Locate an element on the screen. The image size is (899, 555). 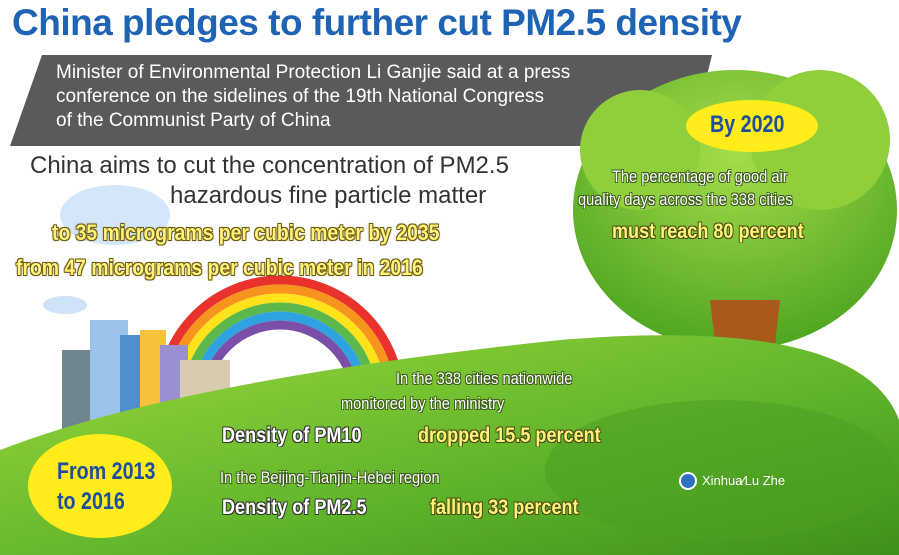
goal-line: The percentage of good air is located at coordinates (700, 176).